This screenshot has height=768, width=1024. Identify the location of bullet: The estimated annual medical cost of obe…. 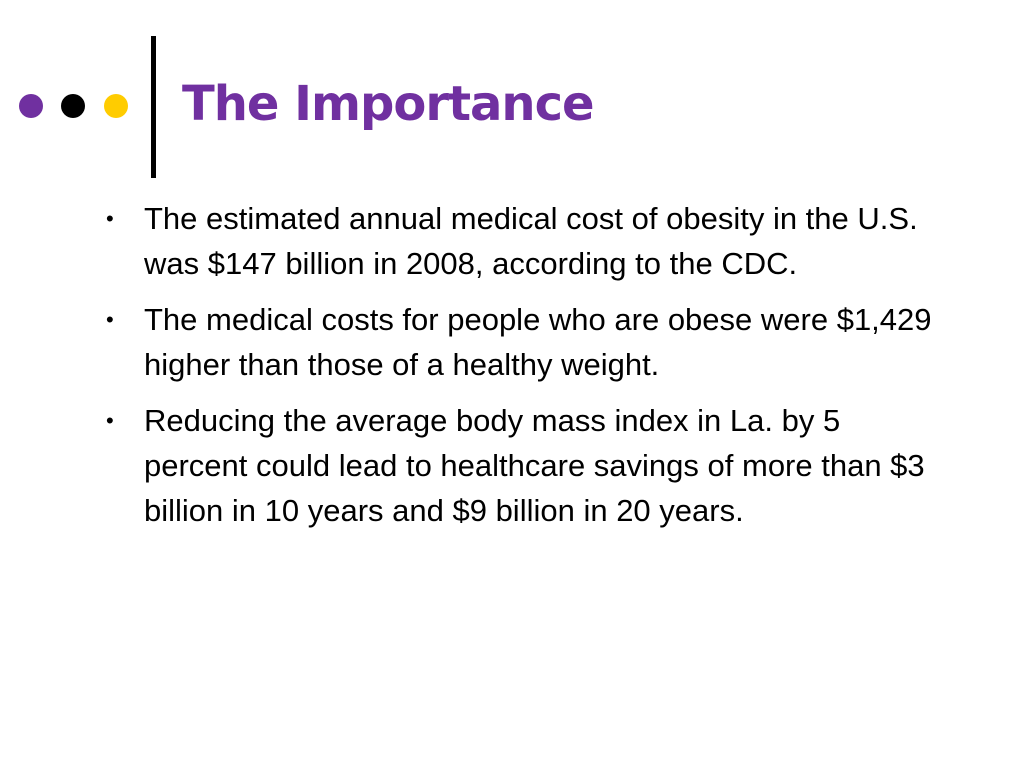
(520, 241).